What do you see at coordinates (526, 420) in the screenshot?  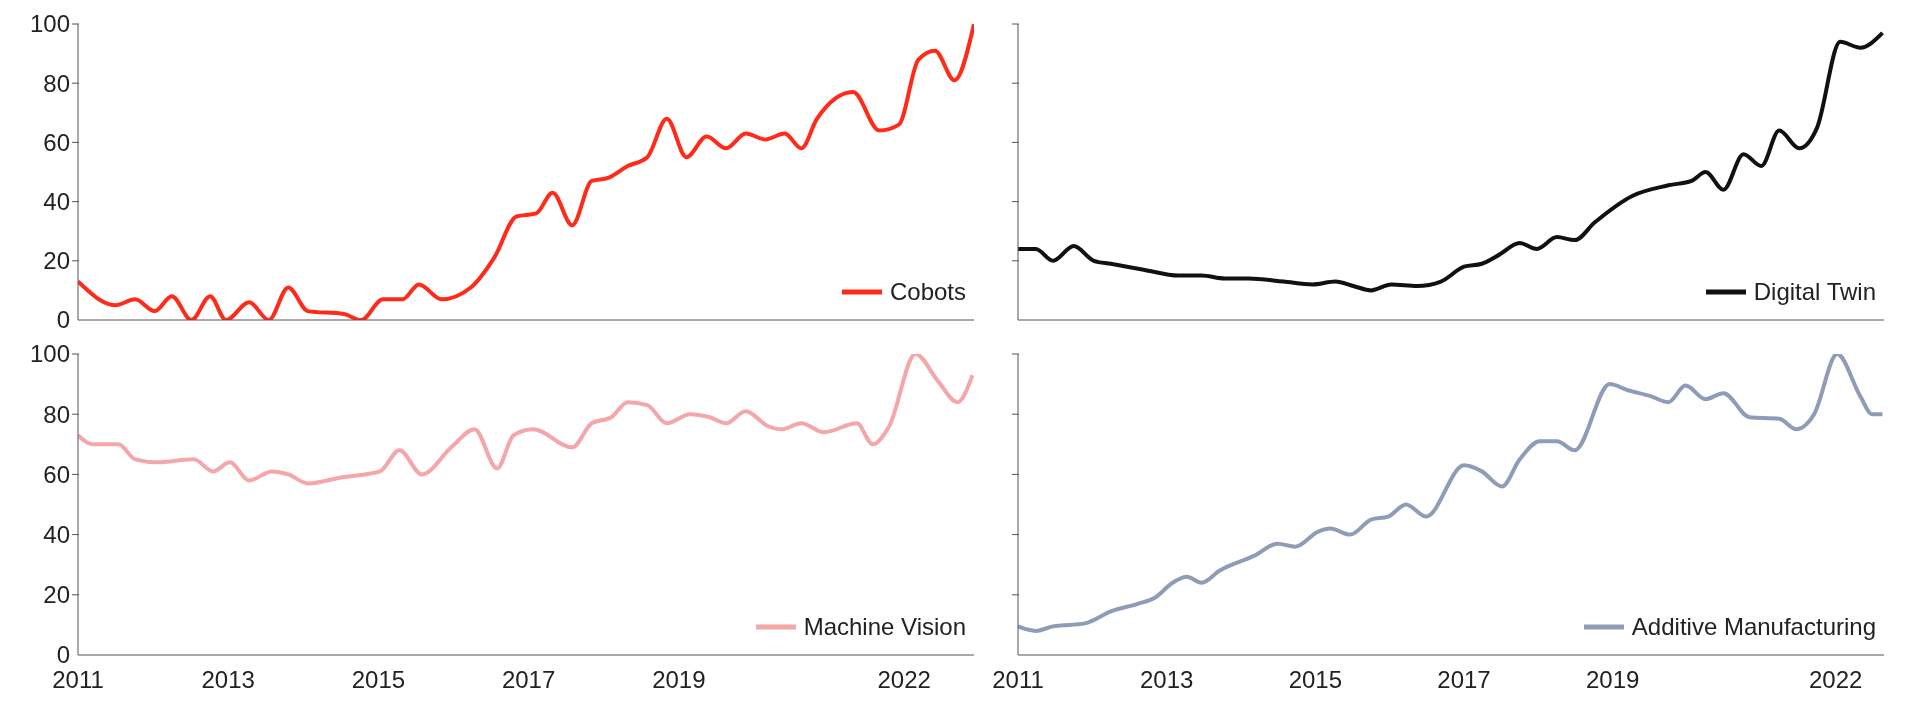 I see `line-series` at bounding box center [526, 420].